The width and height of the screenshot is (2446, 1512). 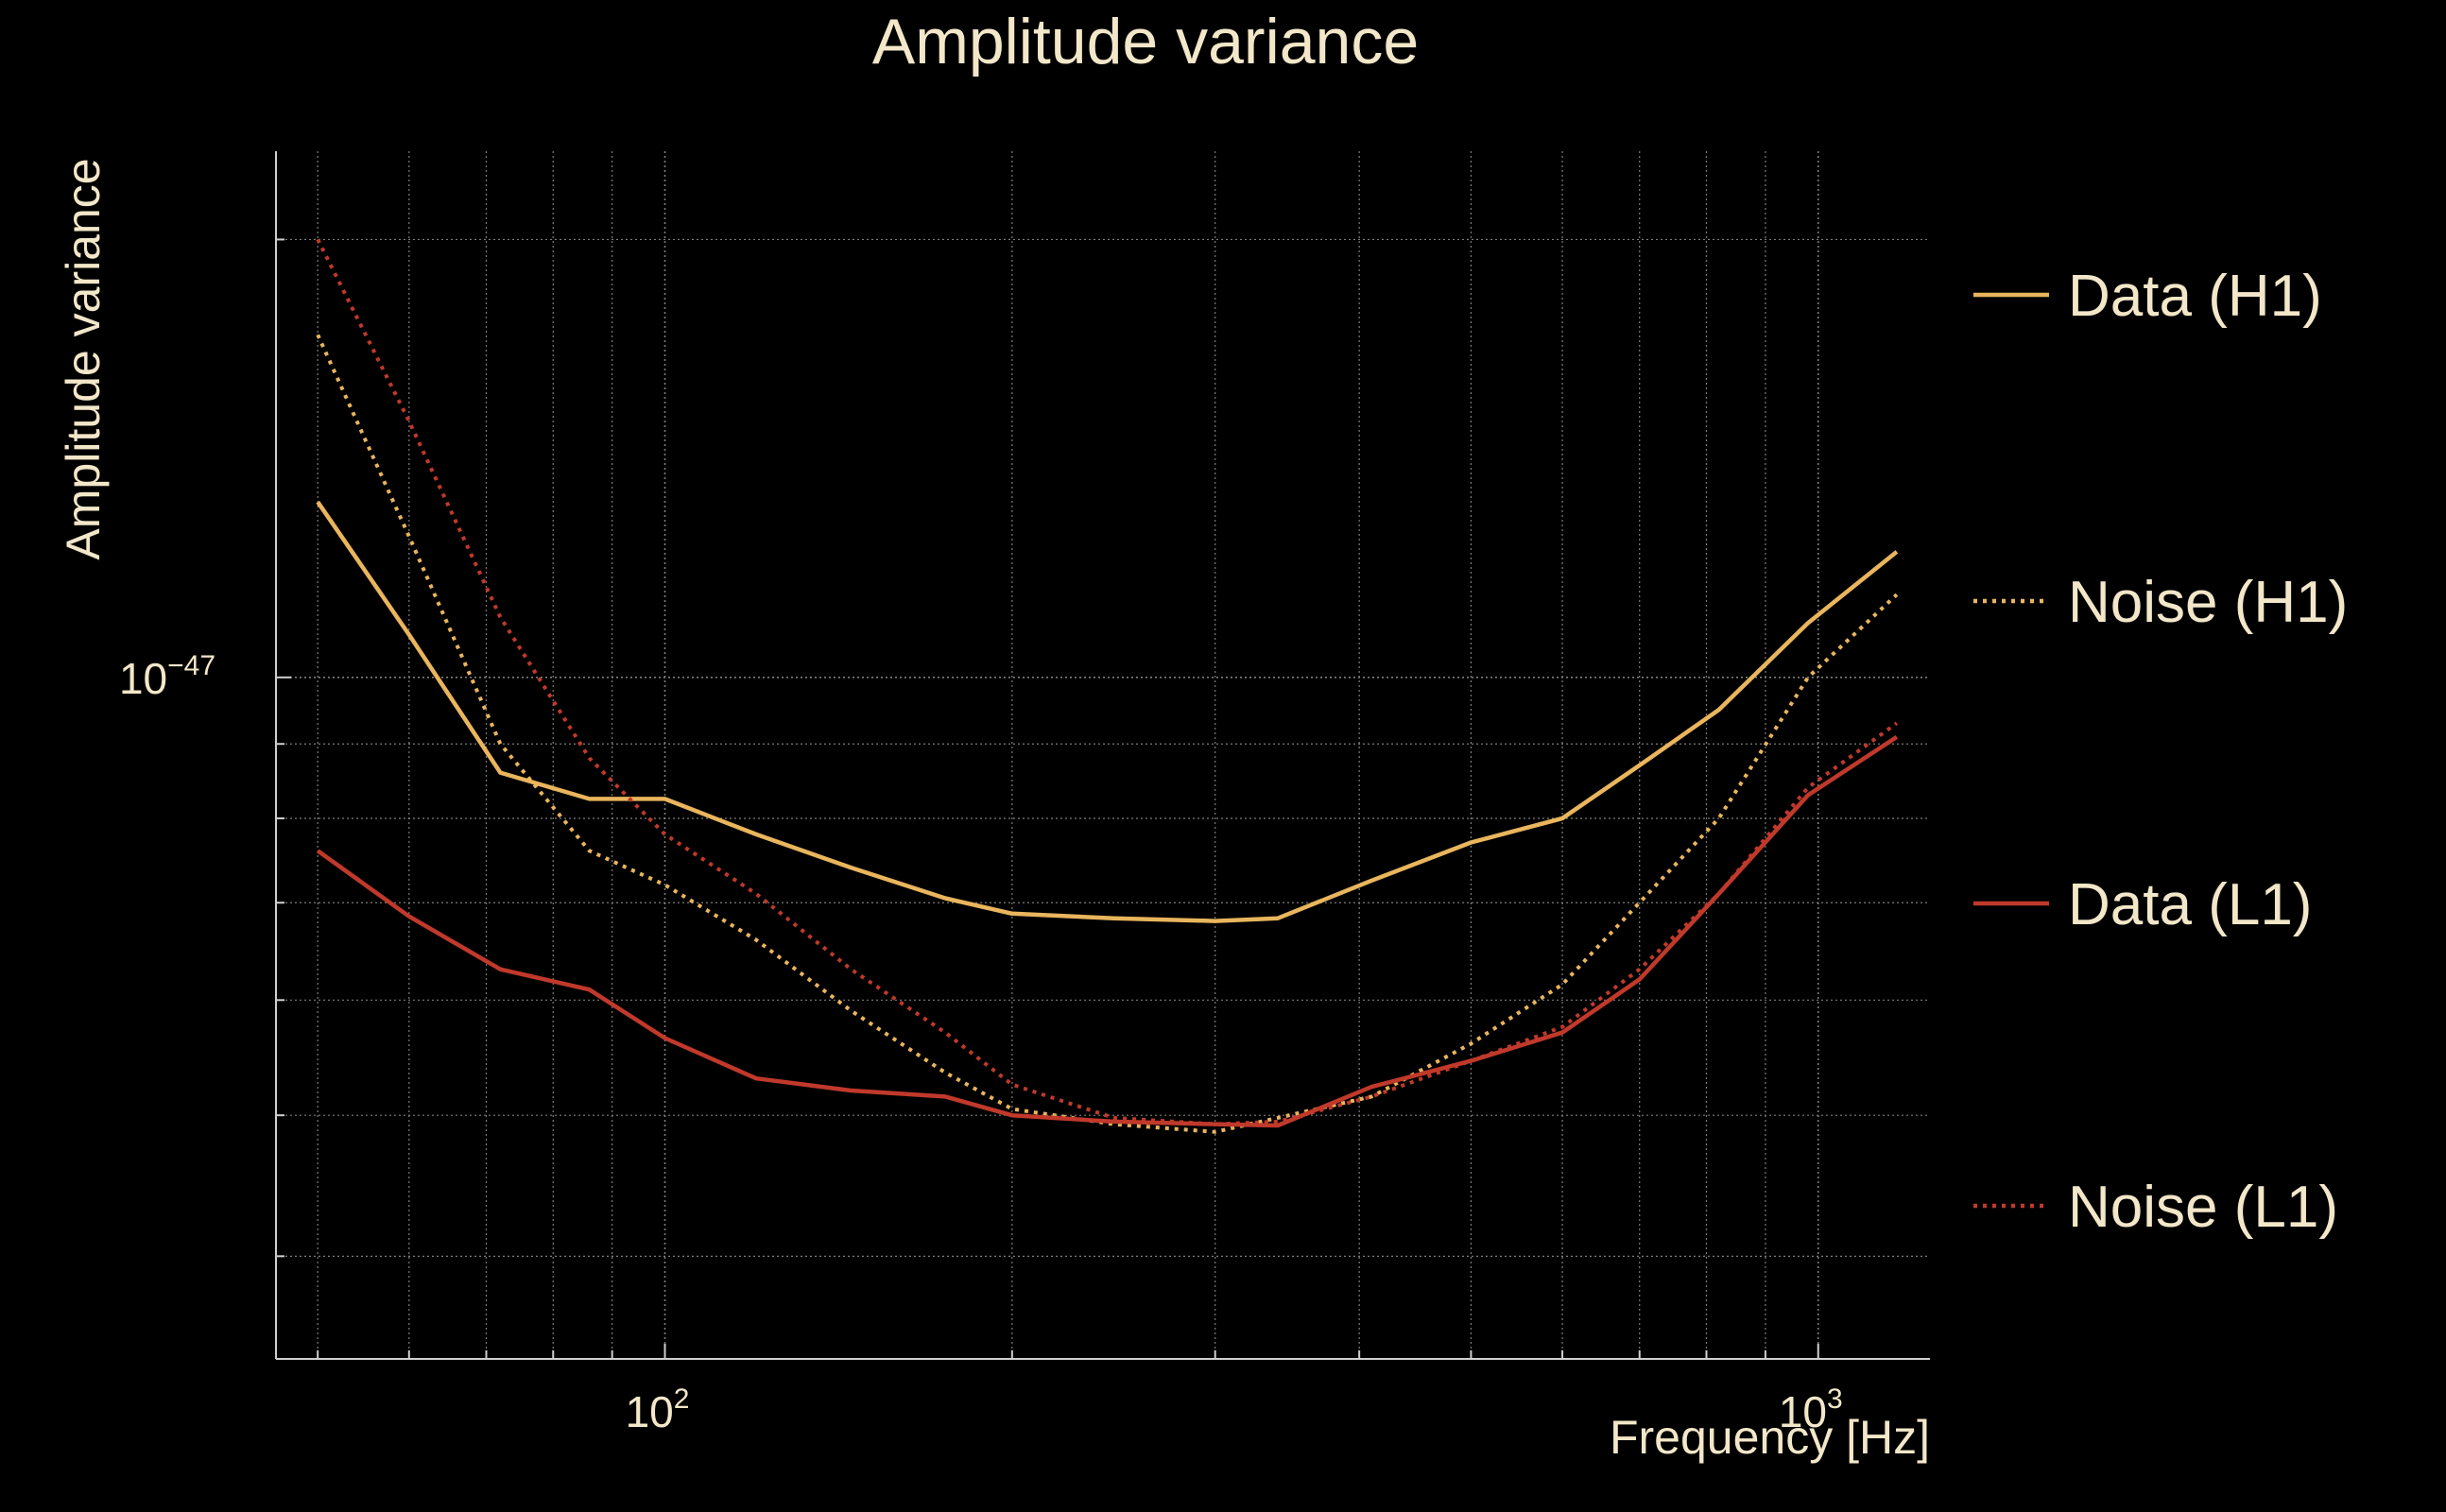 I want to click on legend-item-noise-h1: Noise (H1), so click(x=2160, y=602).